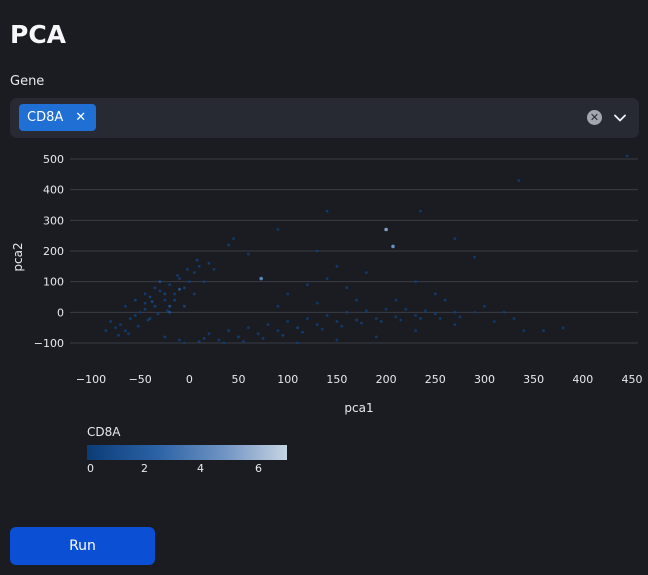  What do you see at coordinates (435, 379) in the screenshot?
I see `x-tick-label: 250` at bounding box center [435, 379].